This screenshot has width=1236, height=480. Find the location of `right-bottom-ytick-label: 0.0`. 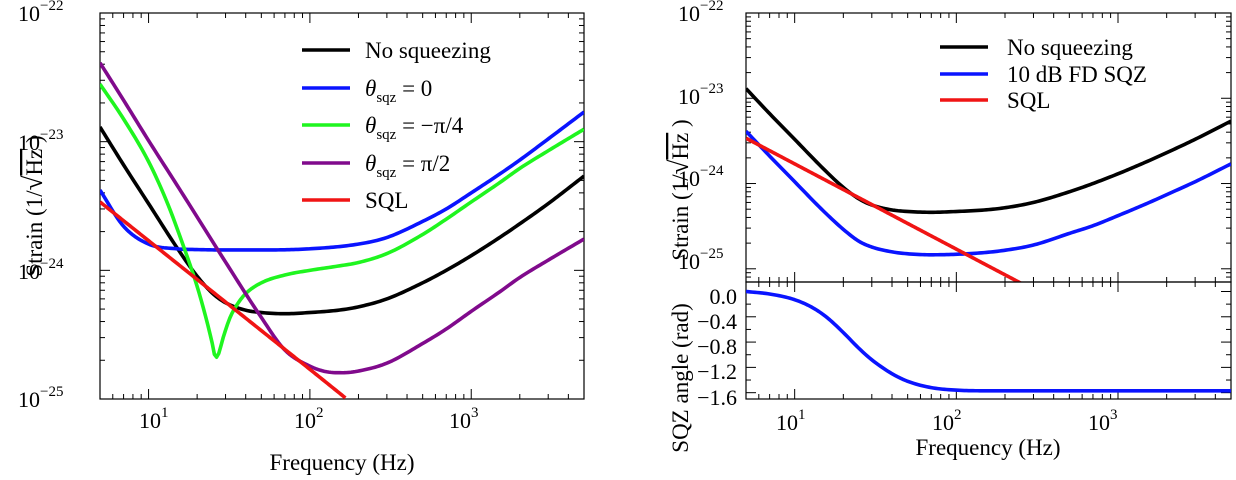

right-bottom-ytick-label: 0.0 is located at coordinates (724, 296).